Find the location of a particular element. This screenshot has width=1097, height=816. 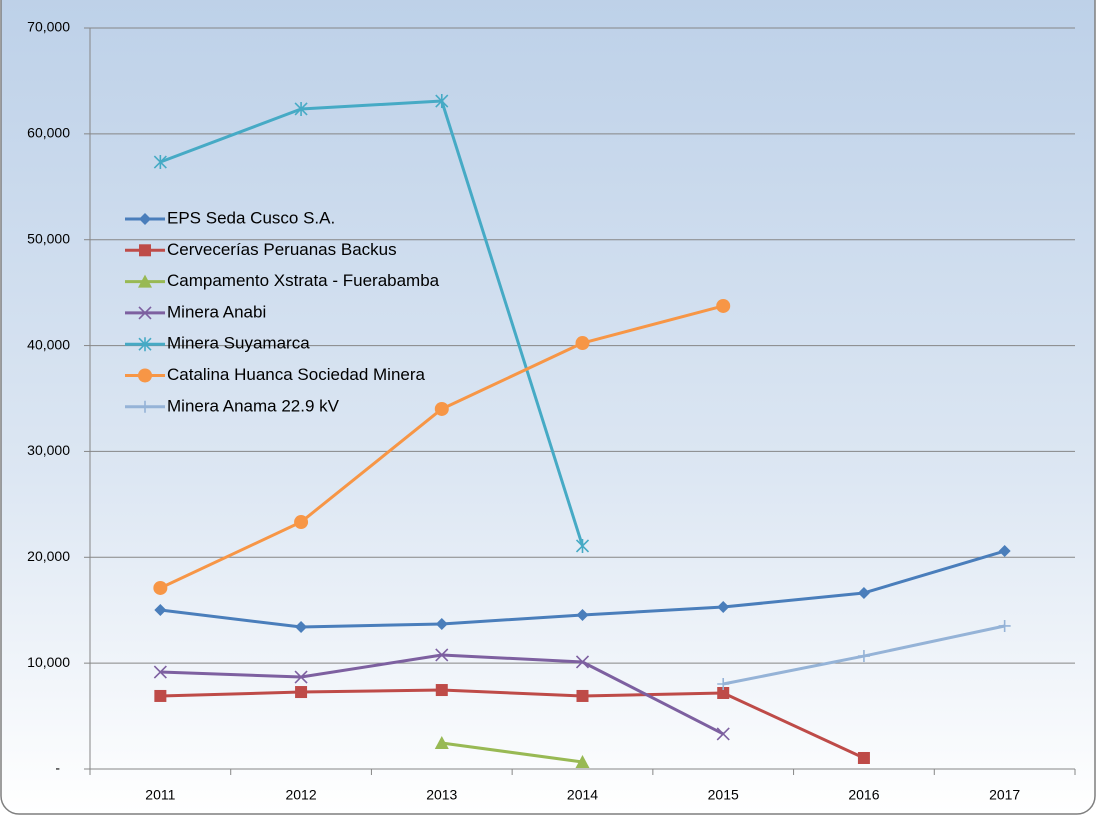

legend-label: Catalina Huanca Sociedad Minera is located at coordinates (296, 374).